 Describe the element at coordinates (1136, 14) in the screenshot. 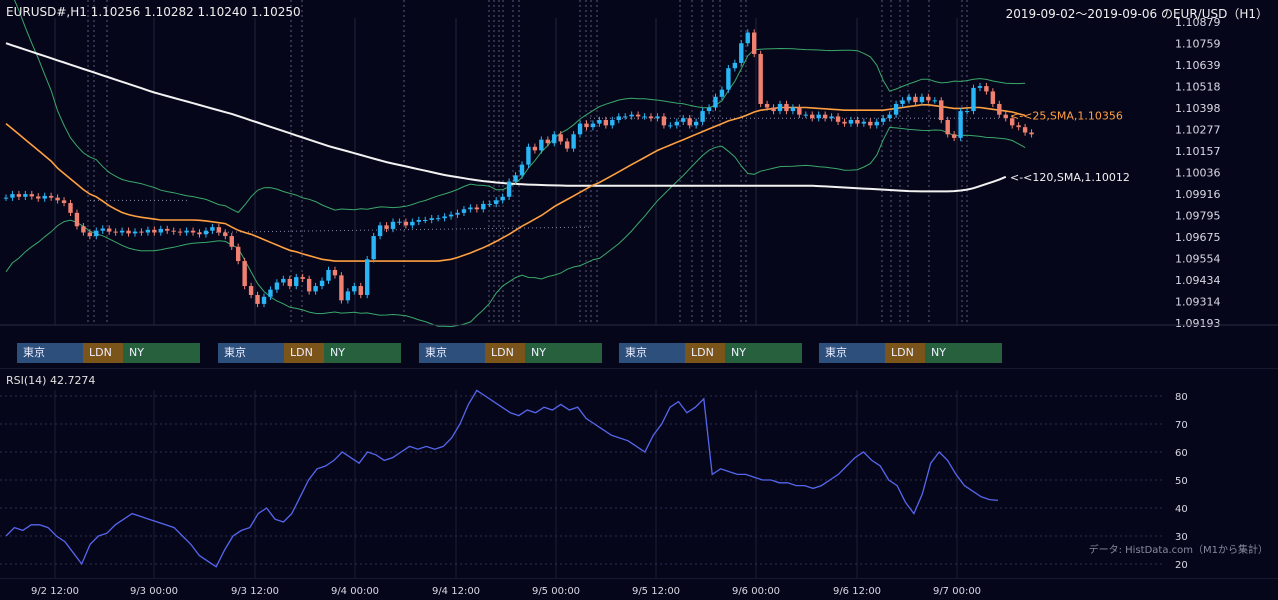

I see `chart-title: 2019-09-02～2019-09-06 のEUR/USD（H1）` at that location.